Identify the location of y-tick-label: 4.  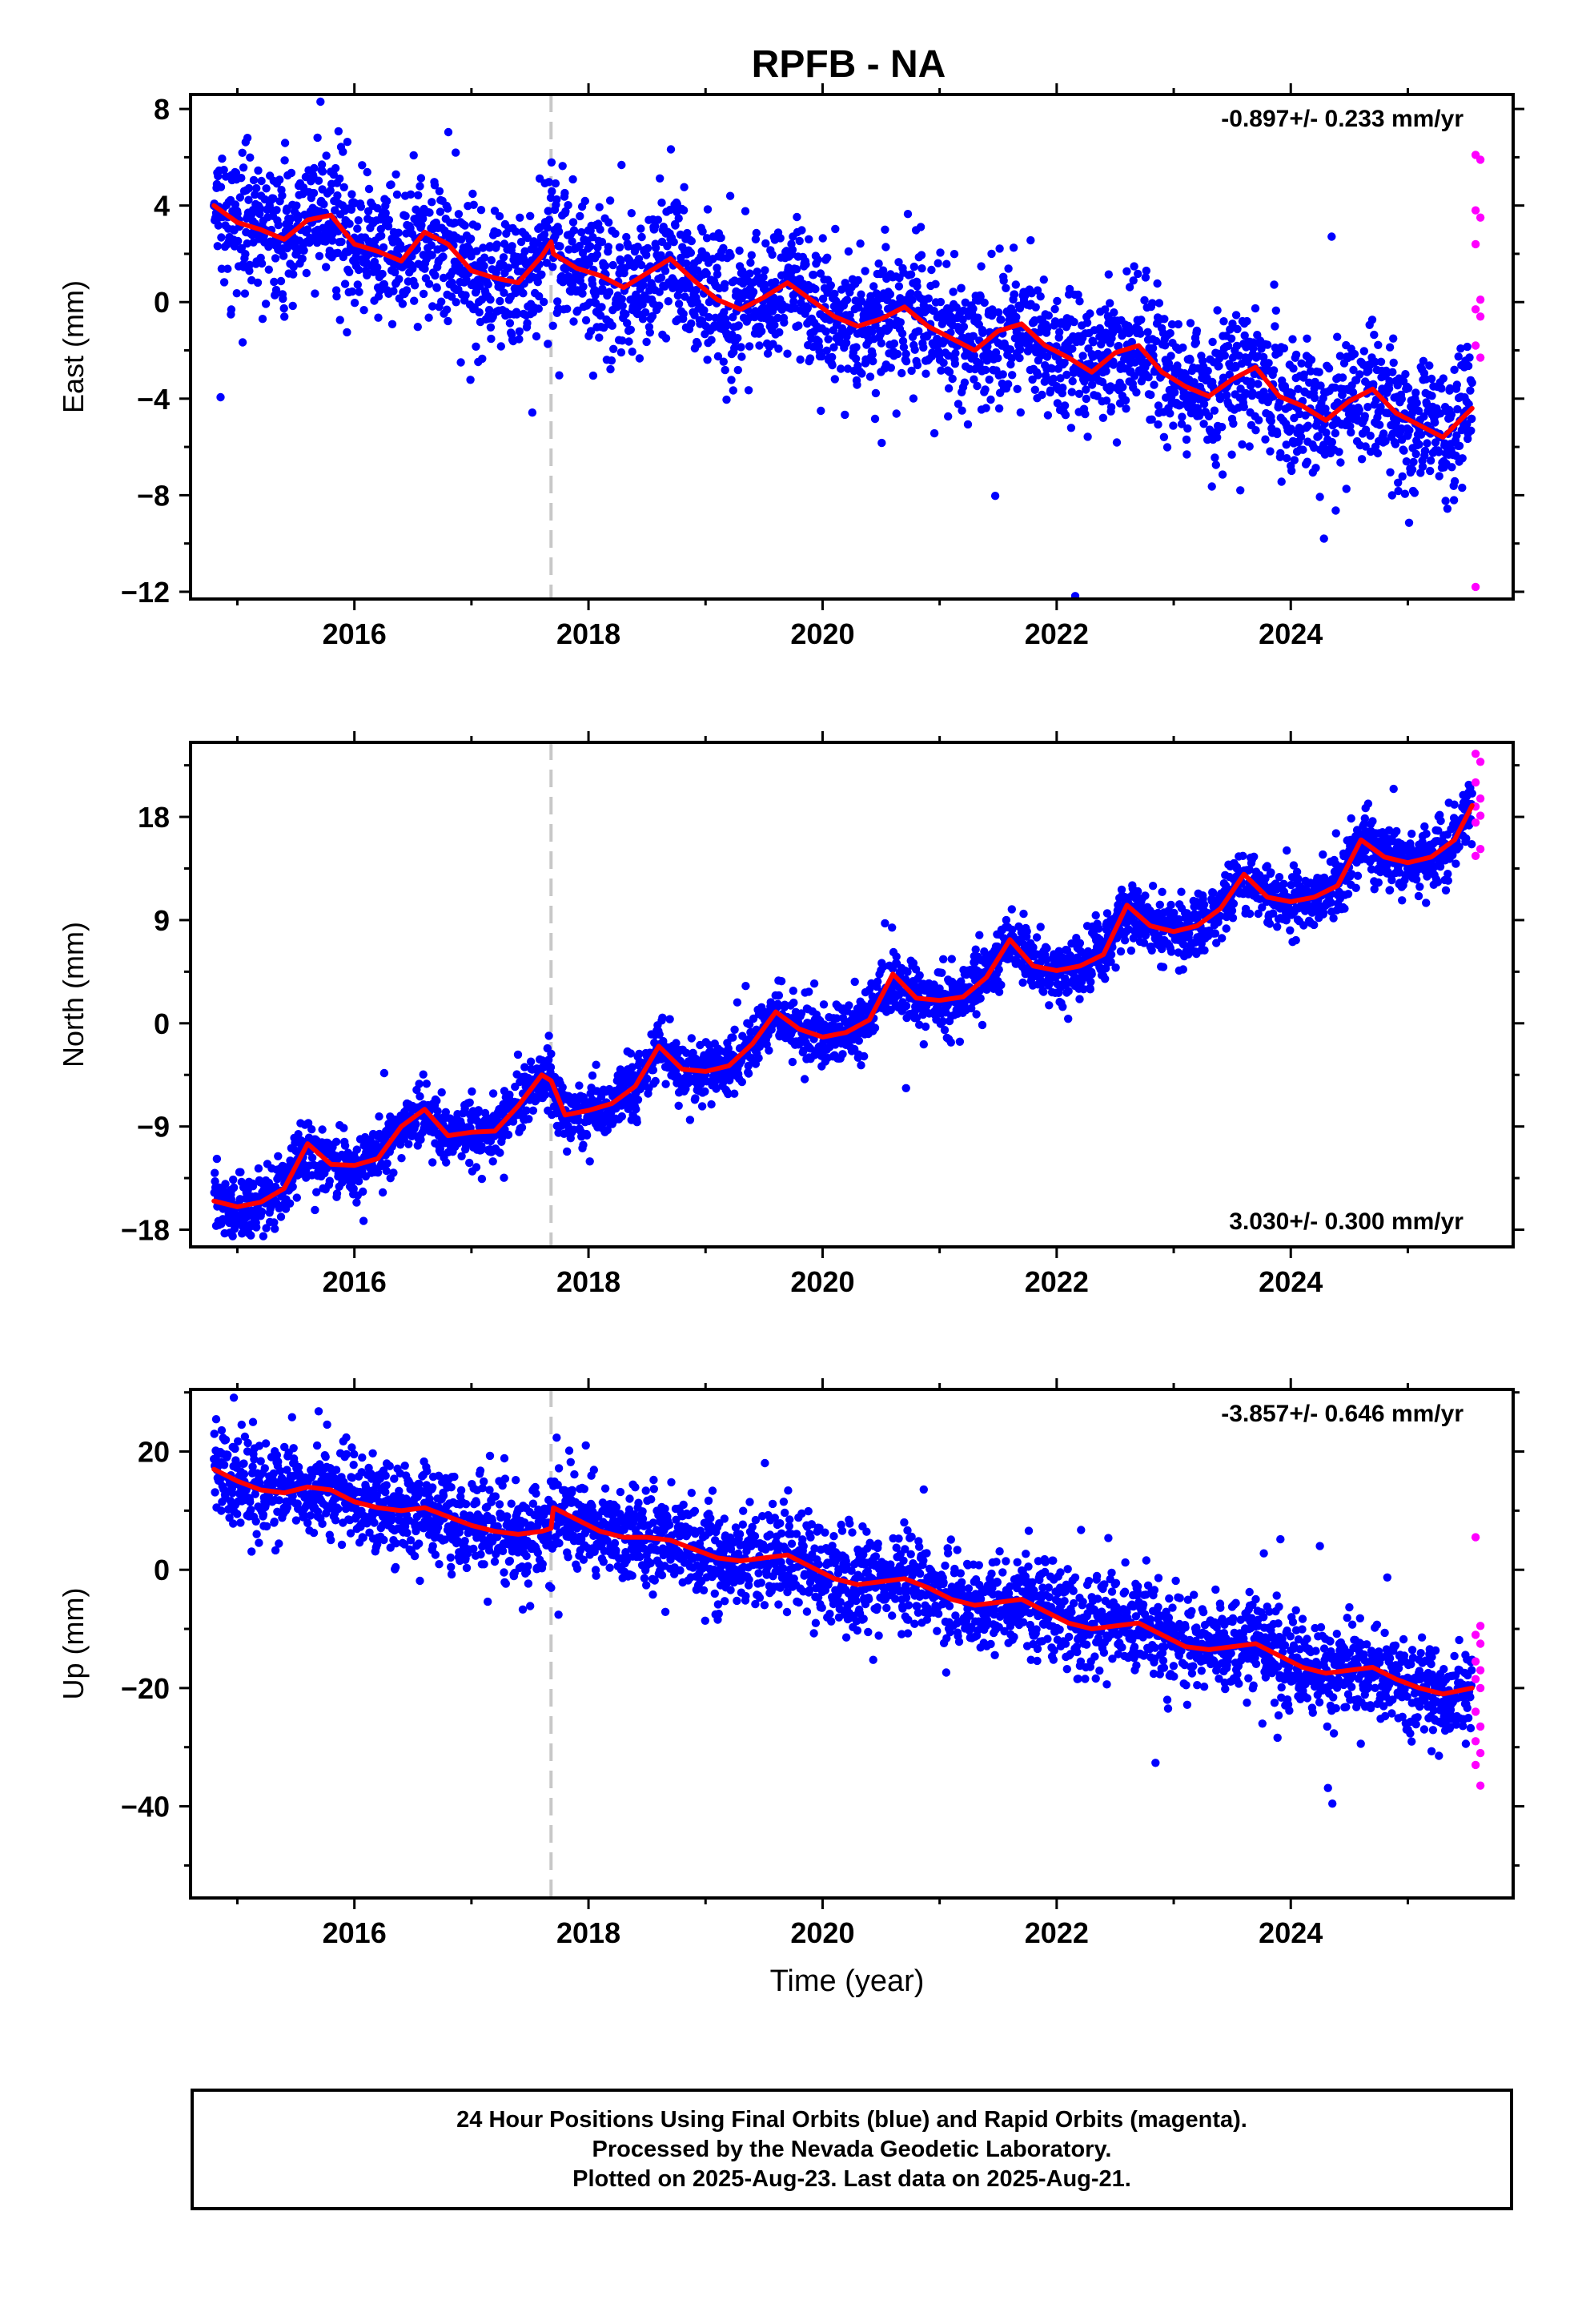
(162, 206).